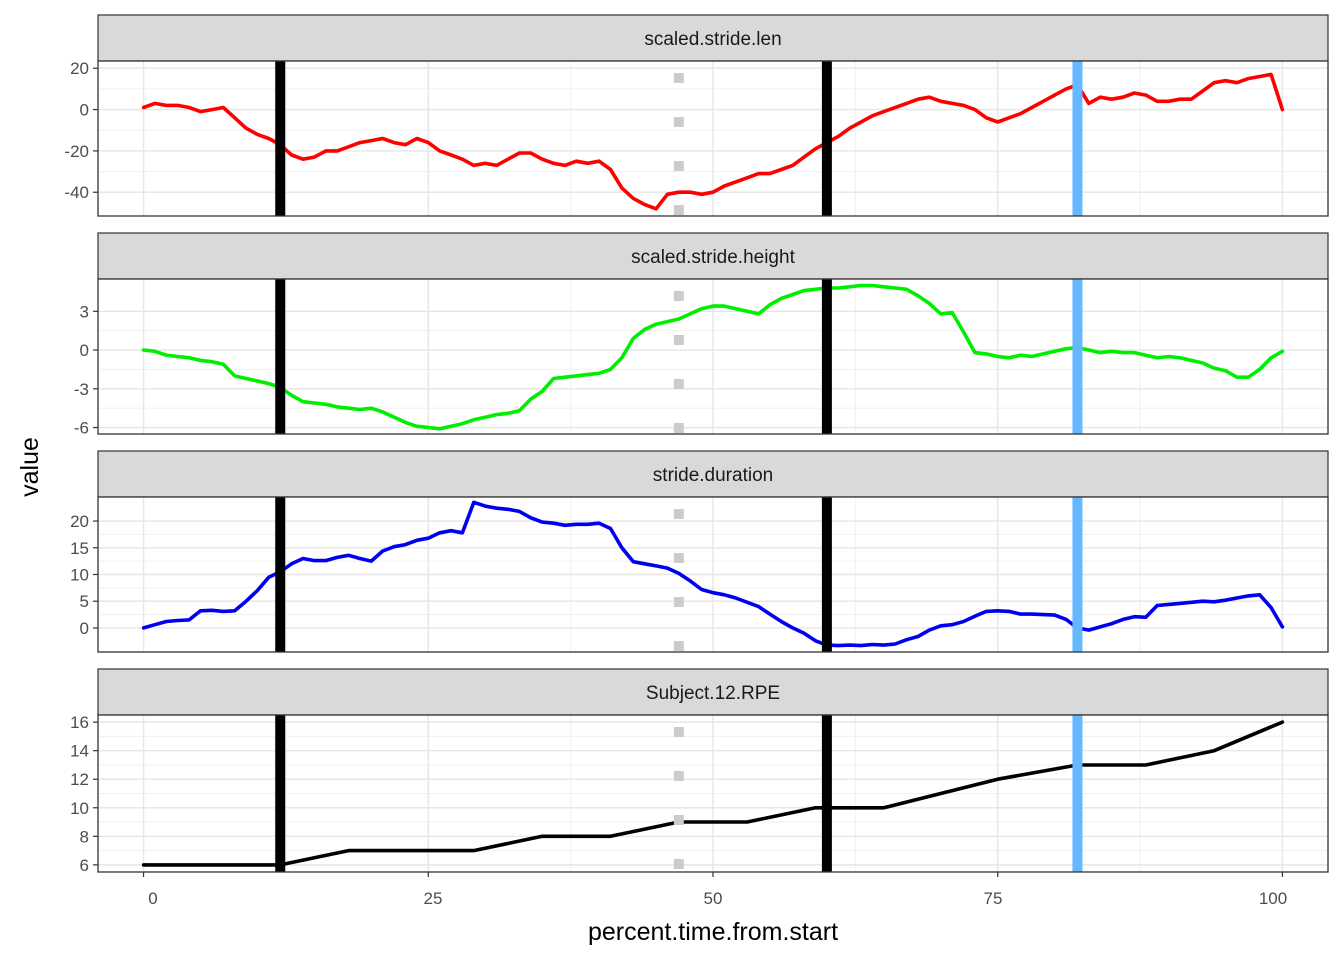 The image size is (1344, 960). Describe the element at coordinates (152, 898) in the screenshot. I see `x-tick-label: 0` at that location.